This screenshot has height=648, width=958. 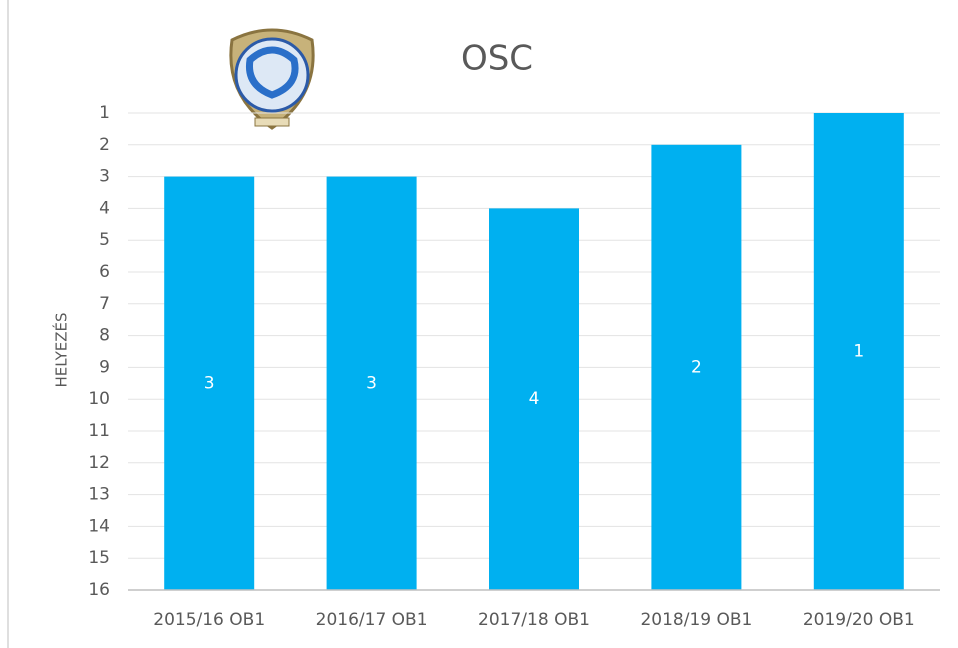 I want to click on y-tick-label: 14, so click(x=99, y=526).